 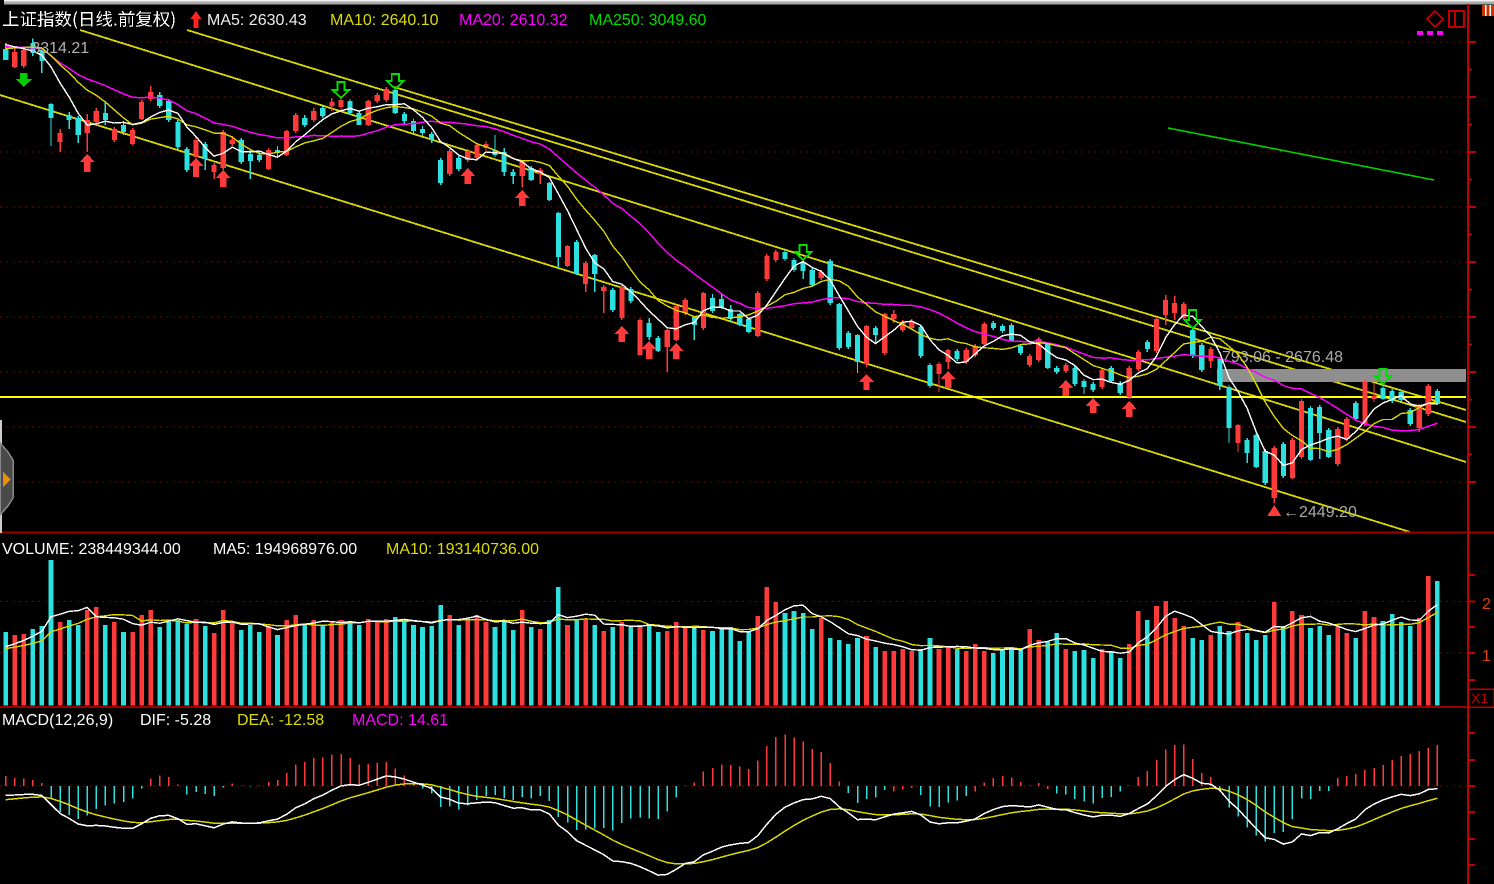 I want to click on svg-text: DEA: -12.58, so click(x=280, y=720).